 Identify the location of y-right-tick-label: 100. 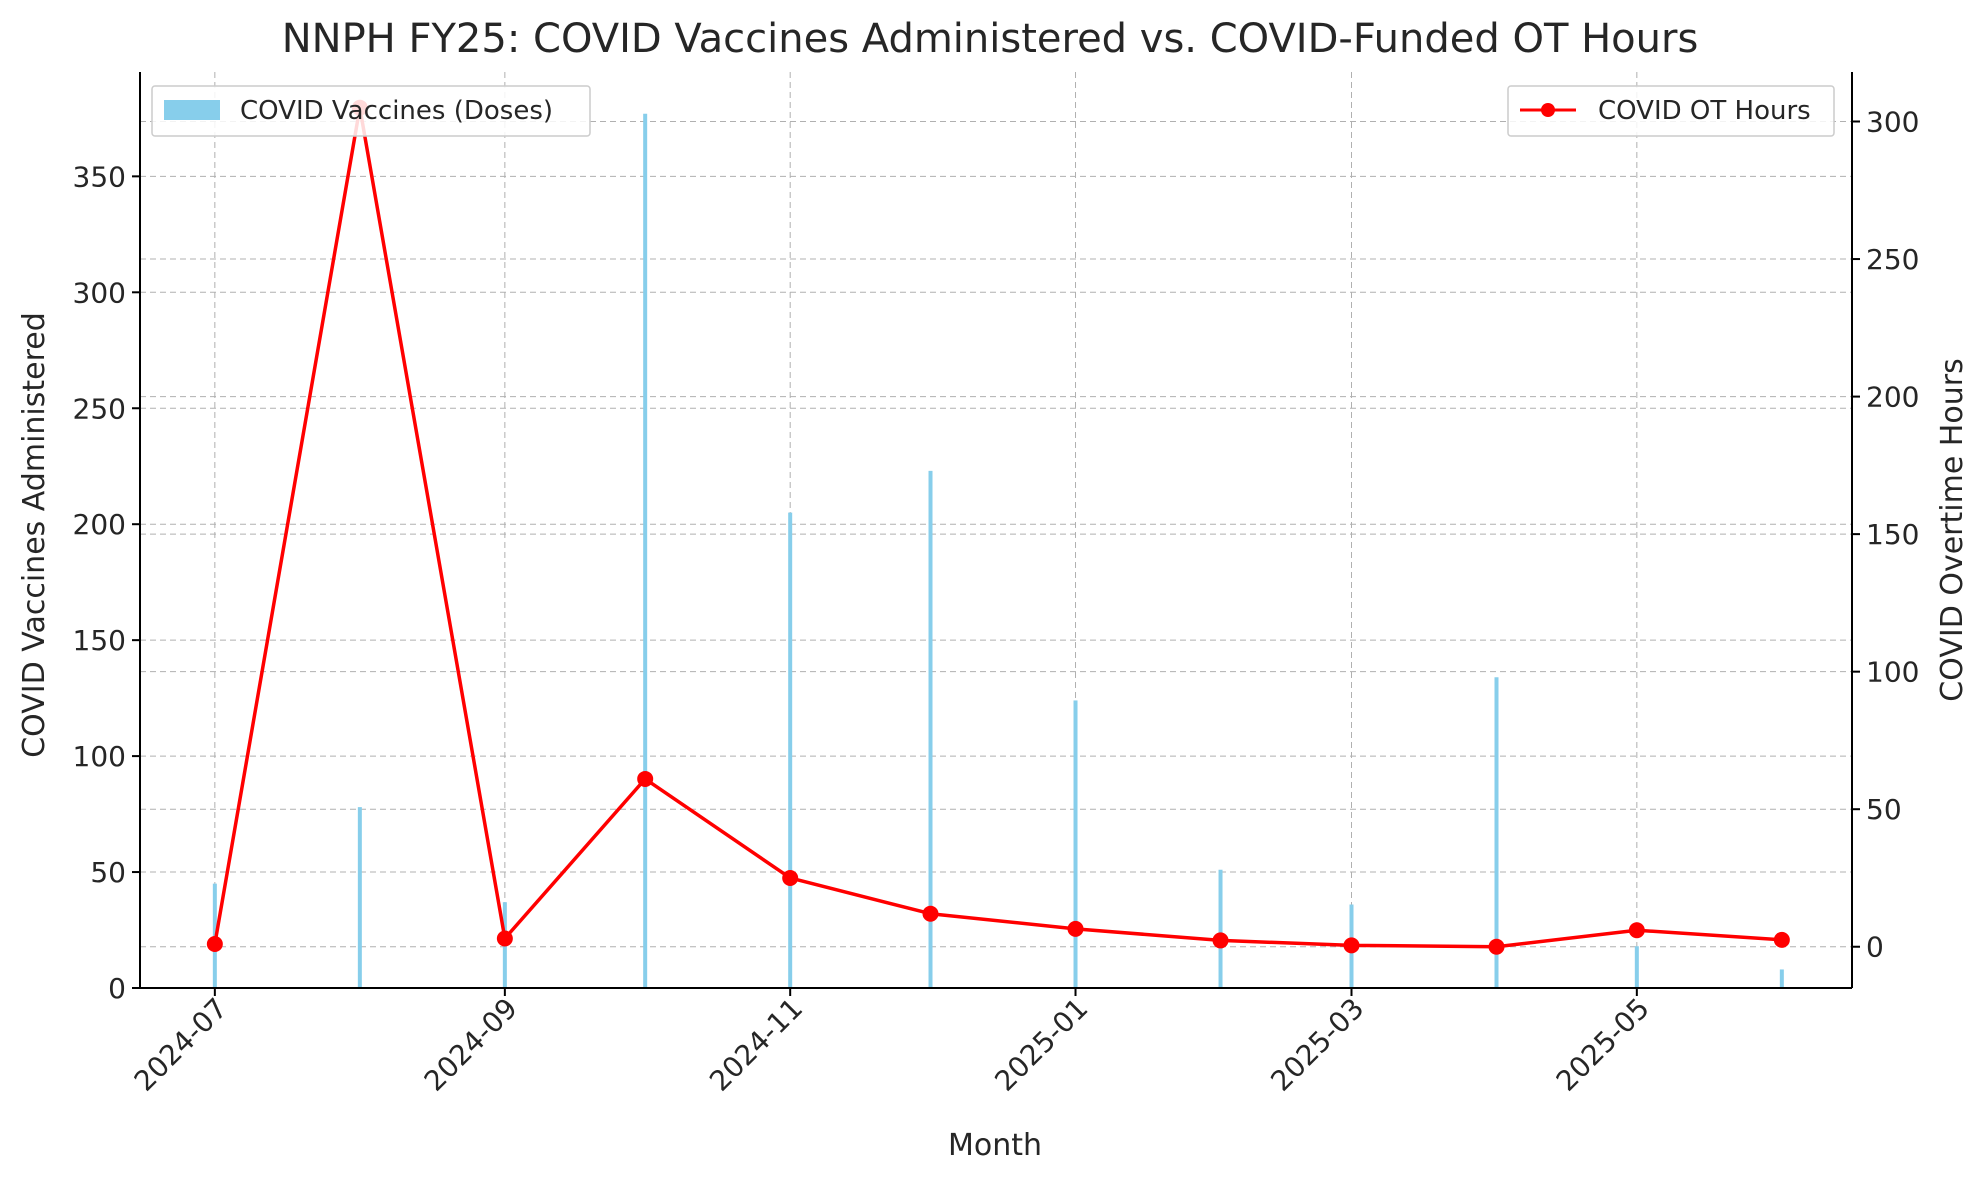
(1892, 672).